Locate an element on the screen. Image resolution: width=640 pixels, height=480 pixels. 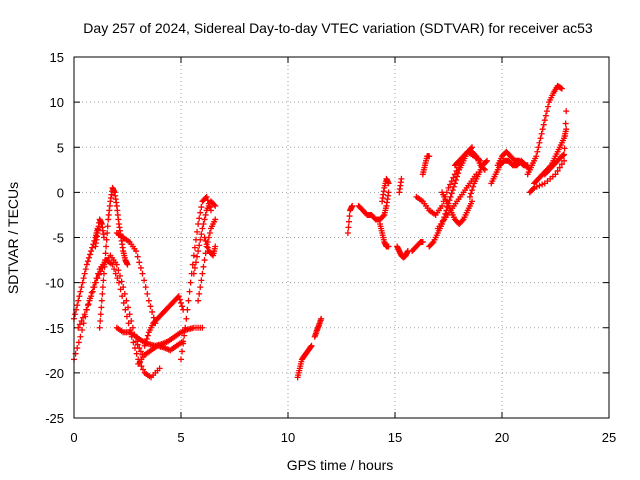
y-tick-label: -15 is located at coordinates (54, 328).